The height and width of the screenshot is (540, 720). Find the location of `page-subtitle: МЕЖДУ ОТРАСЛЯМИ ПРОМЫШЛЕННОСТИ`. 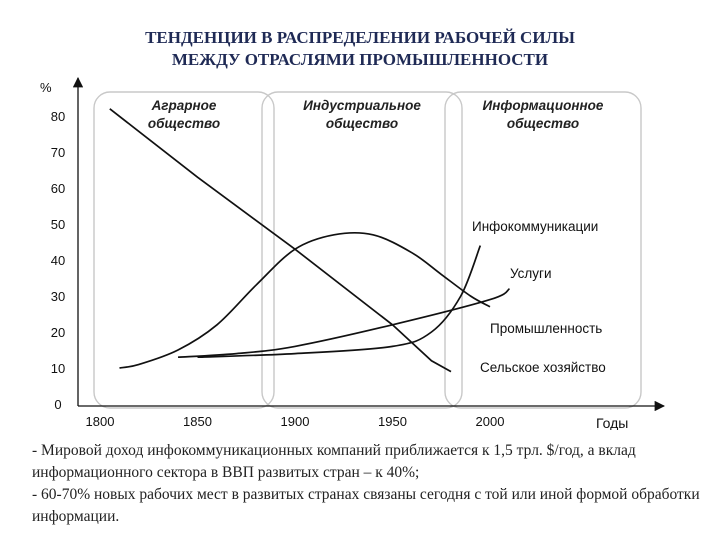

page-subtitle: МЕЖДУ ОТРАСЛЯМИ ПРОМЫШЛЕННОСТИ is located at coordinates (360, 59).